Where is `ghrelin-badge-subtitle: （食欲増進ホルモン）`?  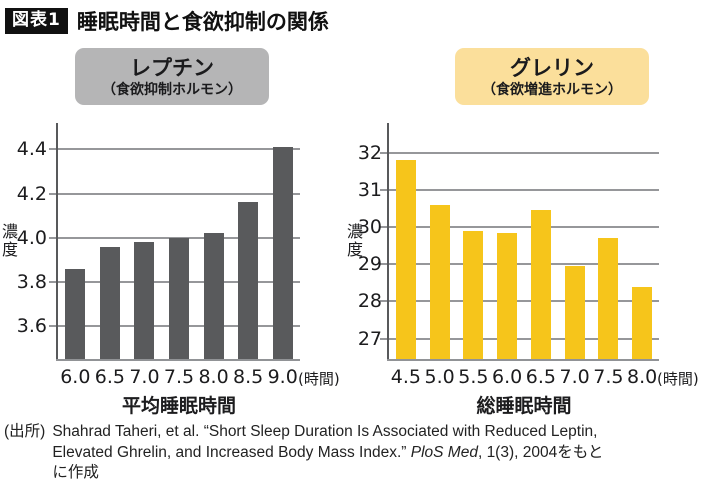
ghrelin-badge-subtitle: （食欲増進ホルモン） is located at coordinates (552, 89).